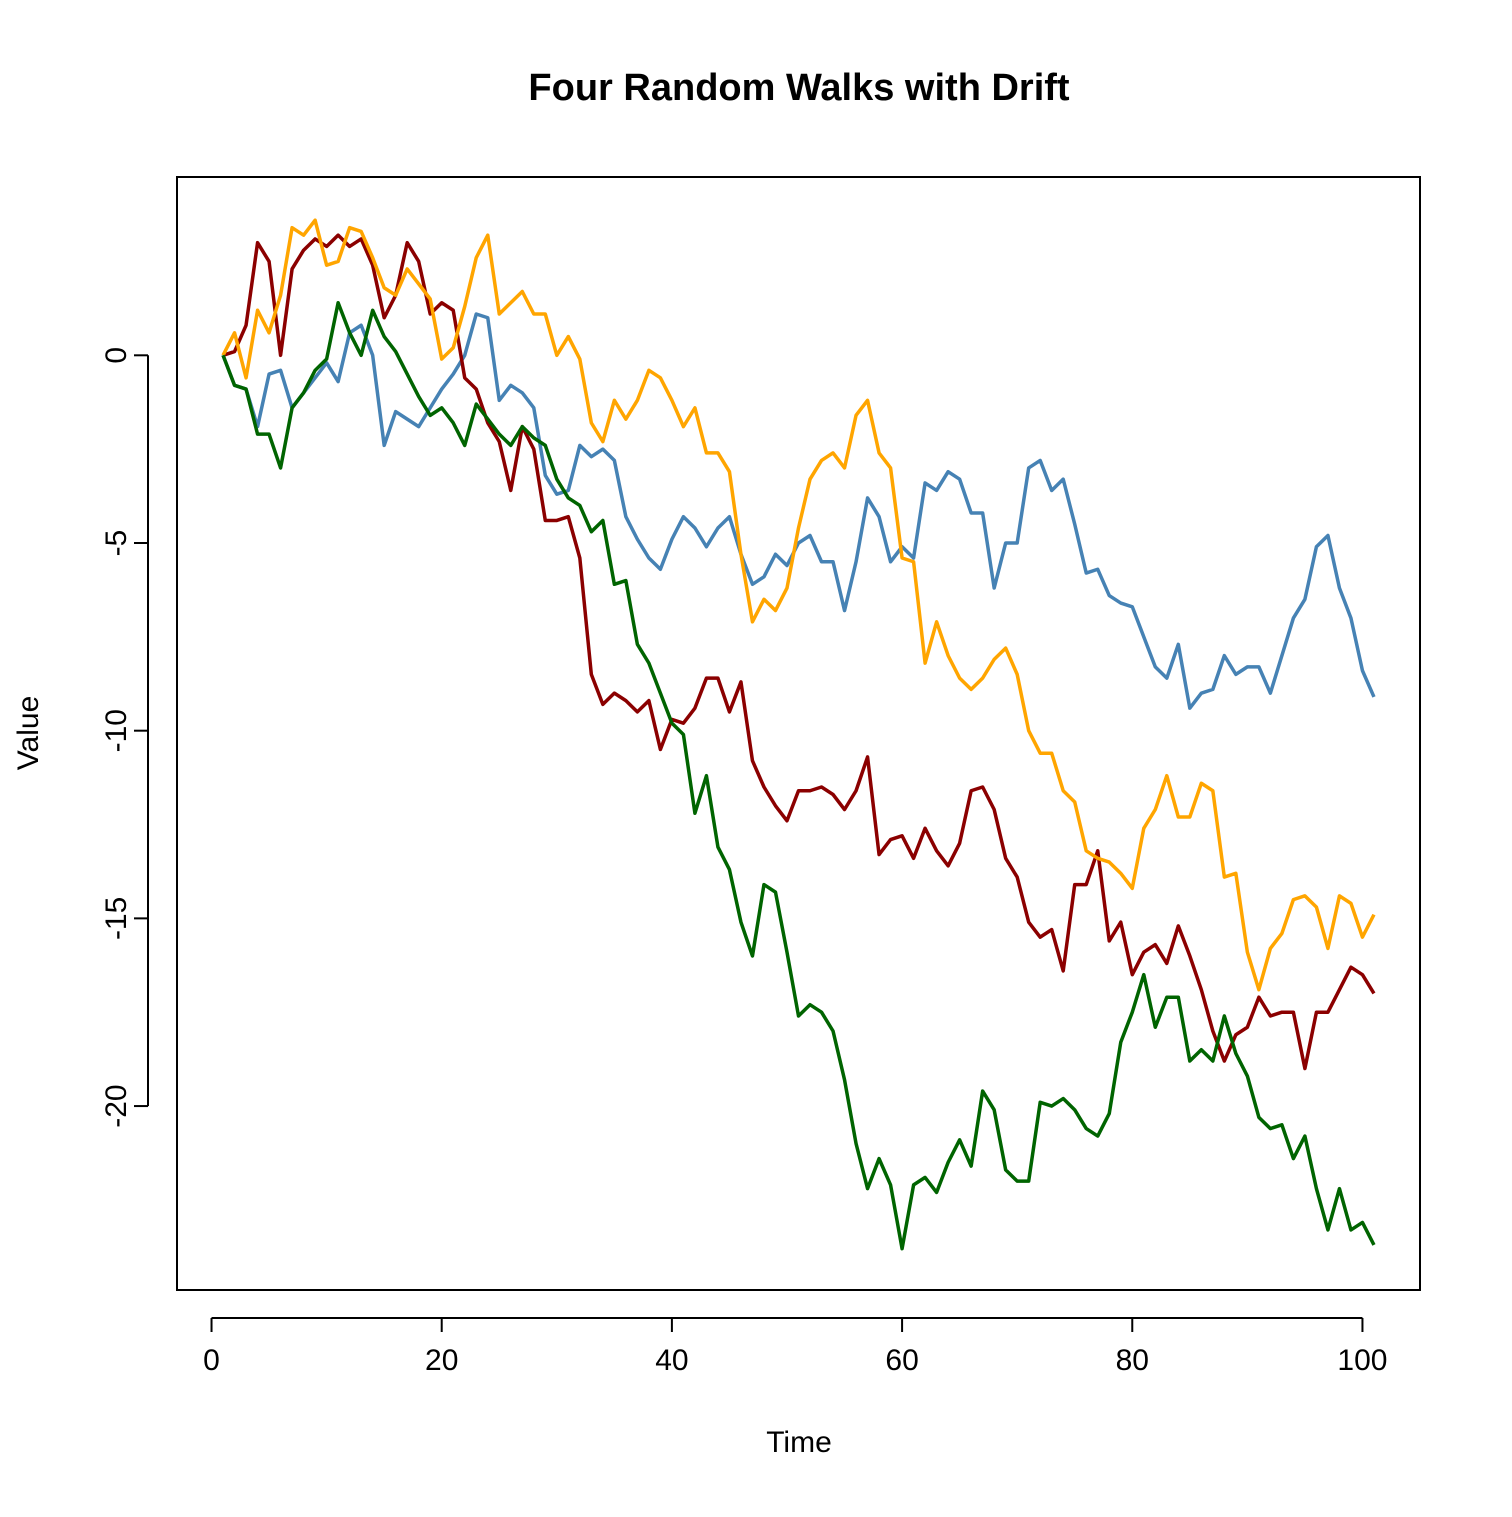 This screenshot has width=1512, height=1517. What do you see at coordinates (116, 355) in the screenshot?
I see `y-tick-label: 0` at bounding box center [116, 355].